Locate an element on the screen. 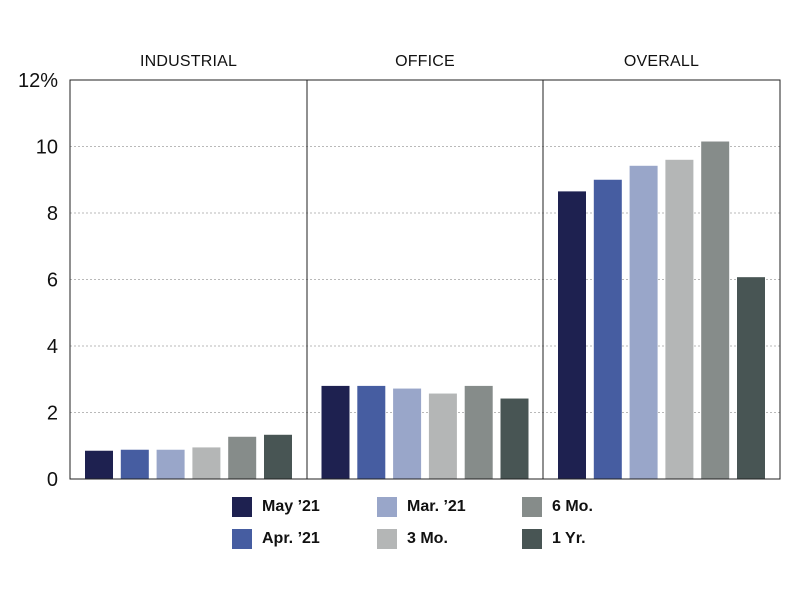 This screenshot has width=800, height=600. legend-item-may-21: May ’21 is located at coordinates (276, 507).